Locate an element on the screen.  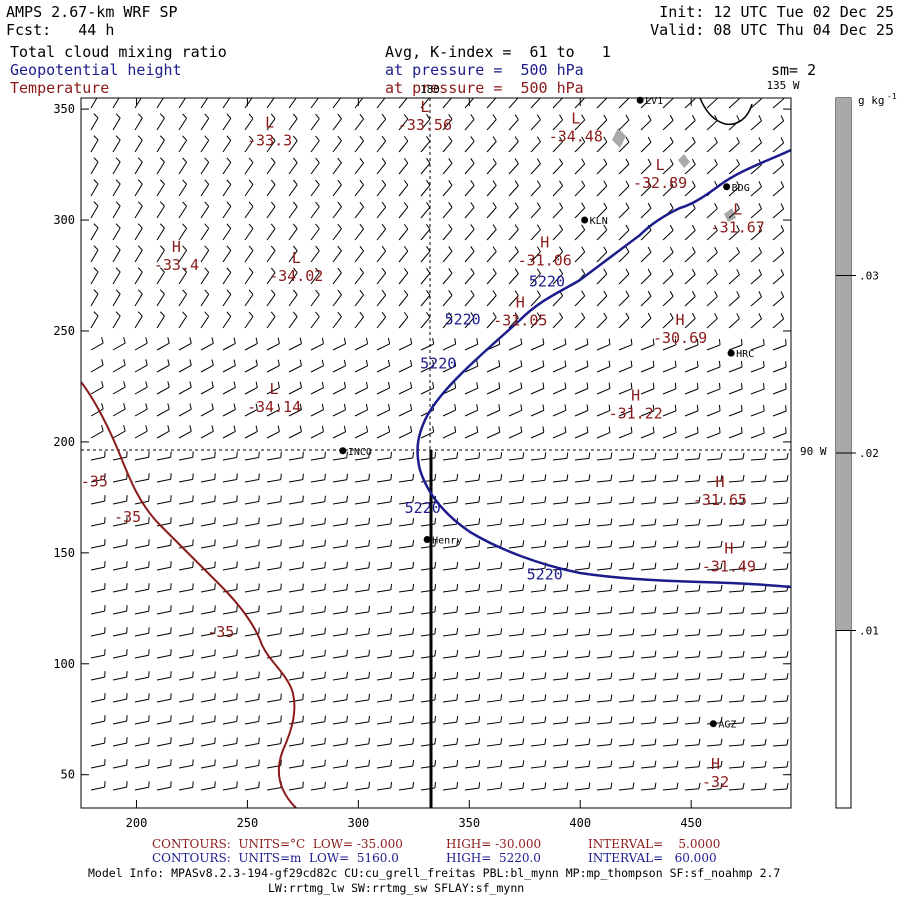
x-tick-label: 400 is located at coordinates (580, 823).